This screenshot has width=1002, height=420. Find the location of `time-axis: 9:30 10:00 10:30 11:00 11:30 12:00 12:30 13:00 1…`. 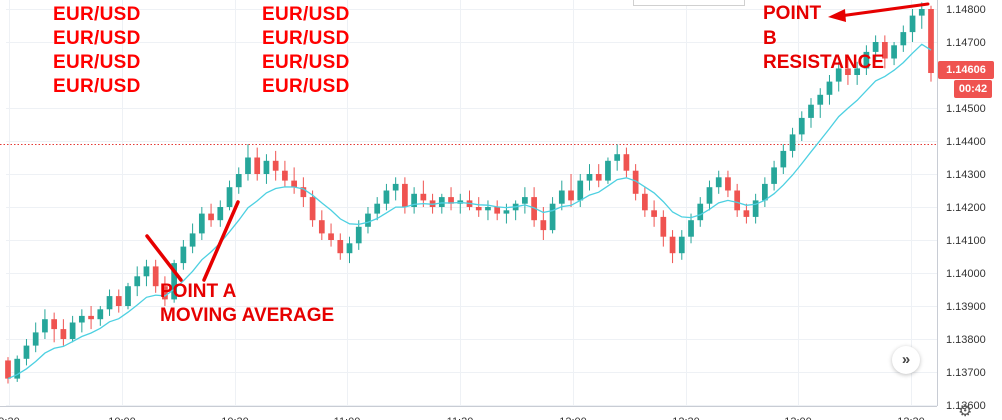

time-axis: 9:30 10:00 10:30 11:00 11:30 12:00 12:30 13:00 1… is located at coordinates (462, 418).